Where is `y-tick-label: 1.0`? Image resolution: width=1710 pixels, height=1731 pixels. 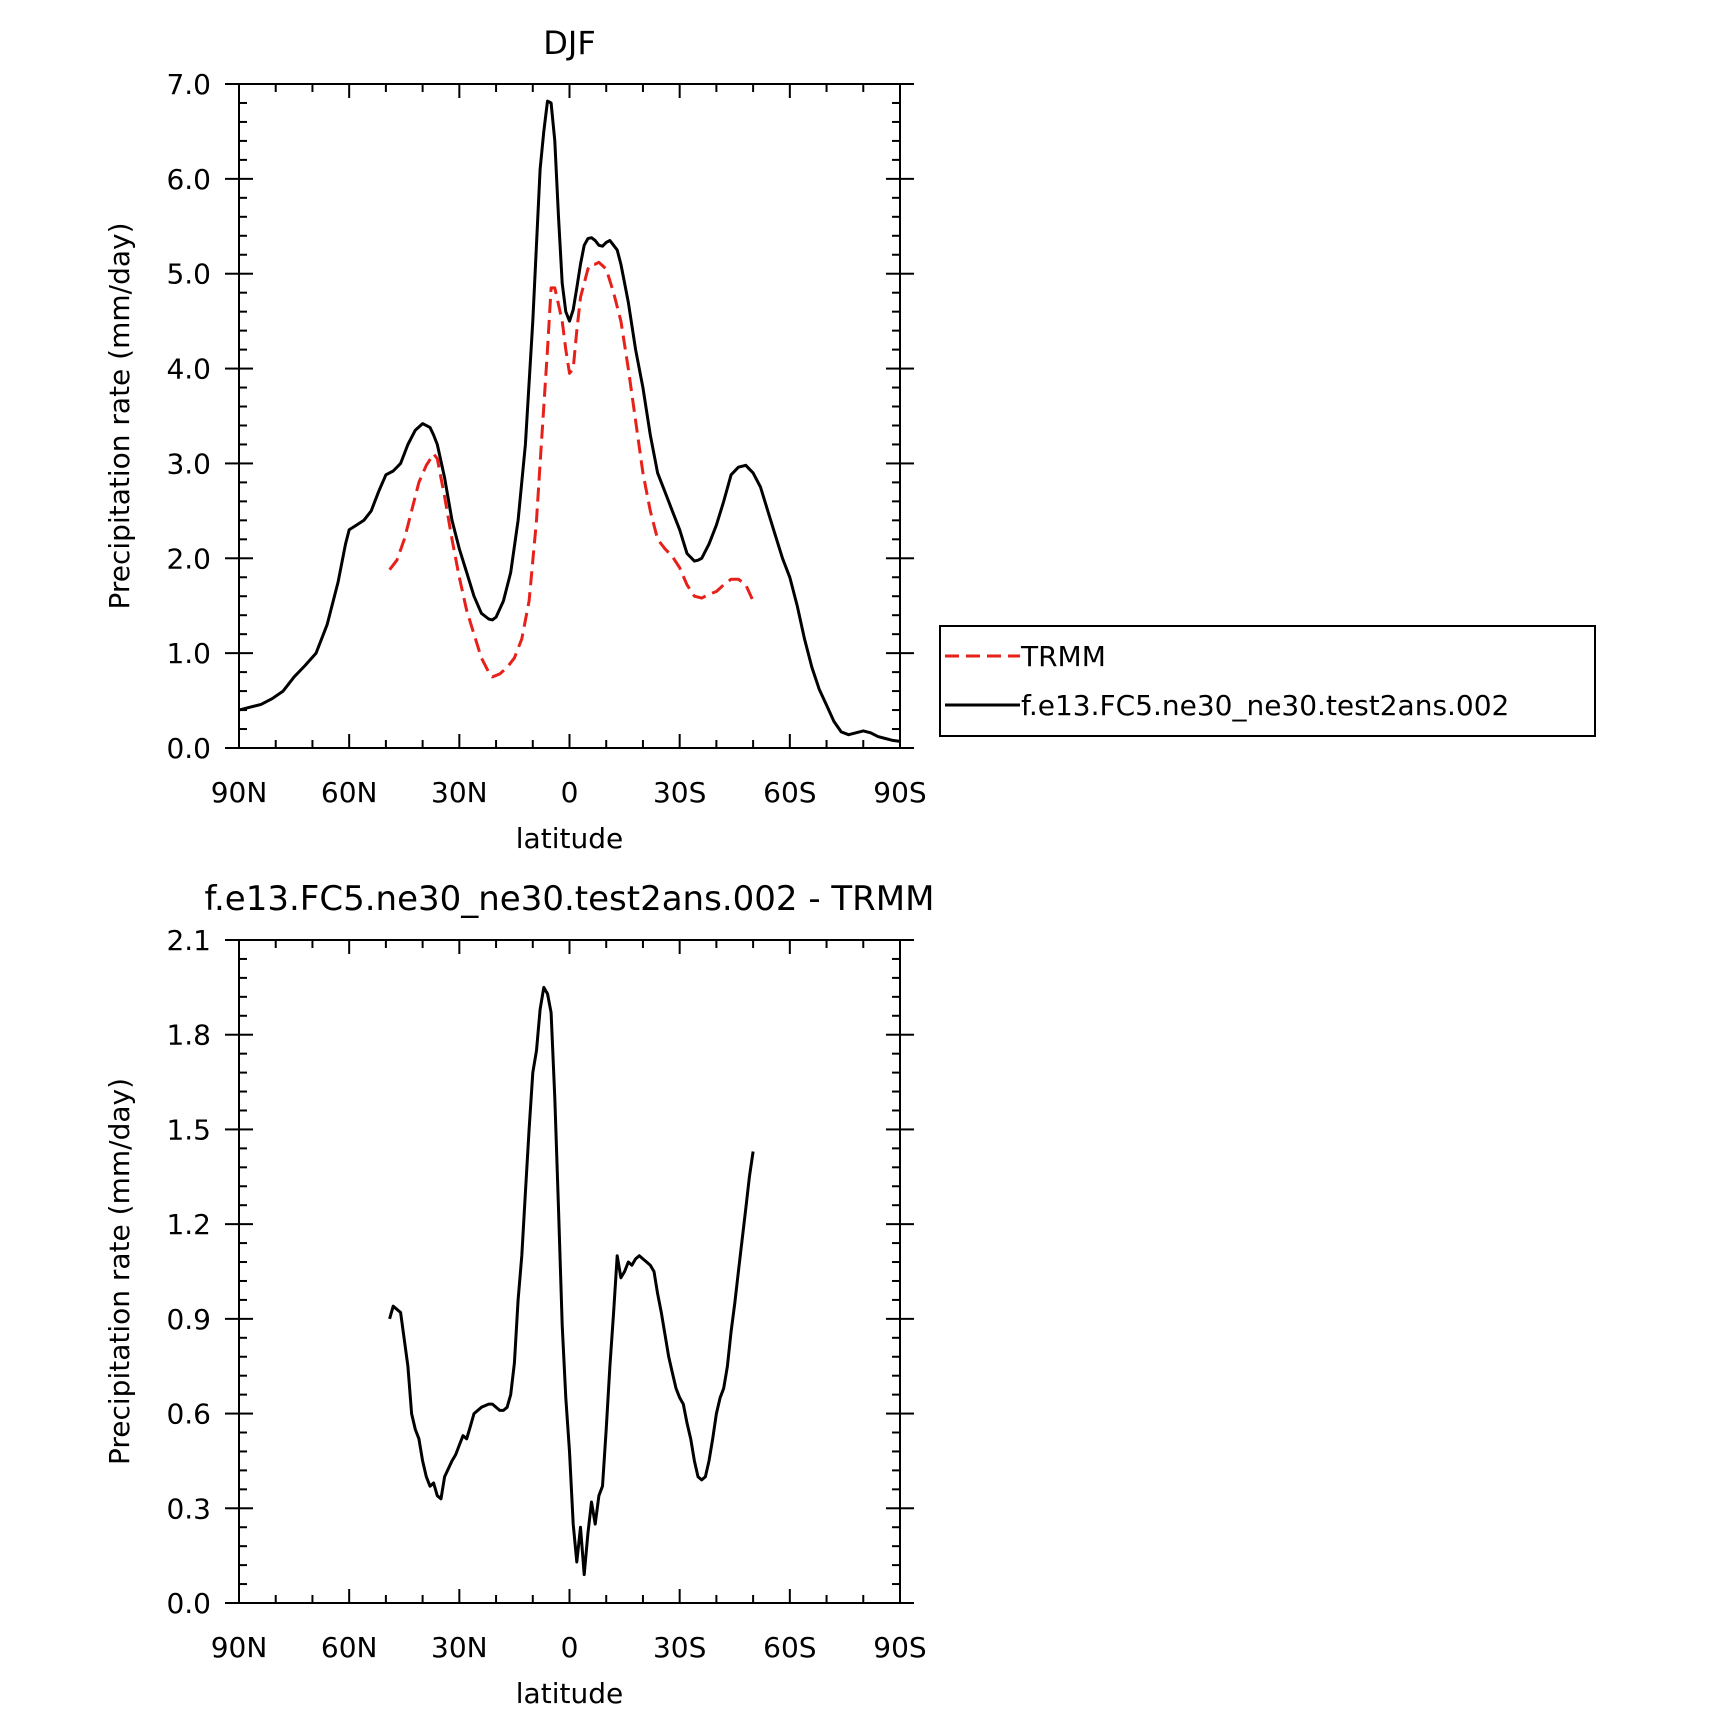
y-tick-label: 1.0 is located at coordinates (188, 653).